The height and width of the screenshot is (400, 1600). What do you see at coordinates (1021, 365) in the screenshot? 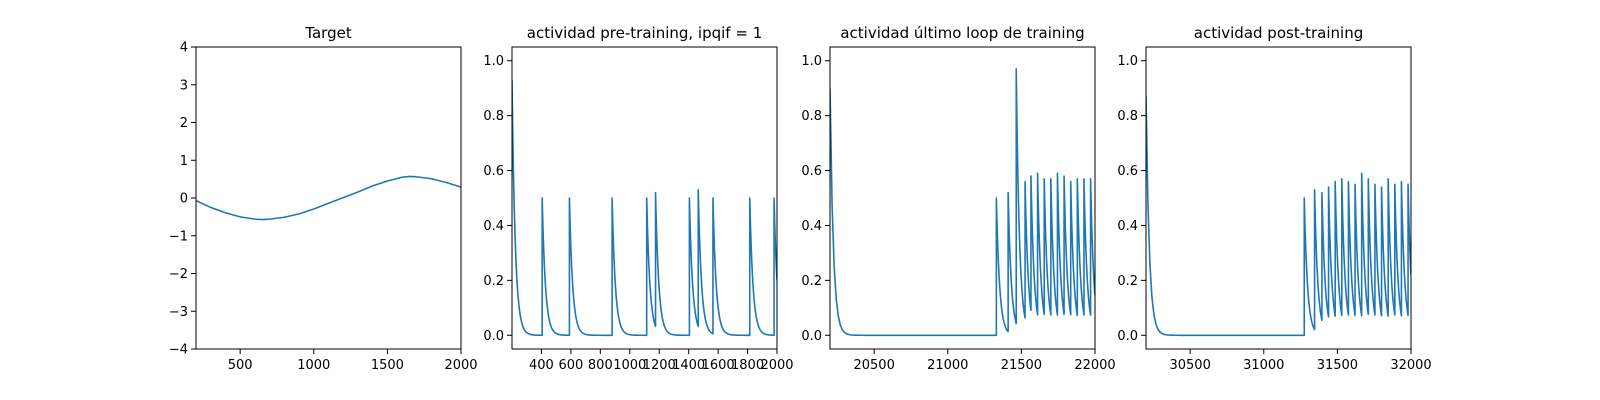
I see `x-tick-label: 21500` at bounding box center [1021, 365].